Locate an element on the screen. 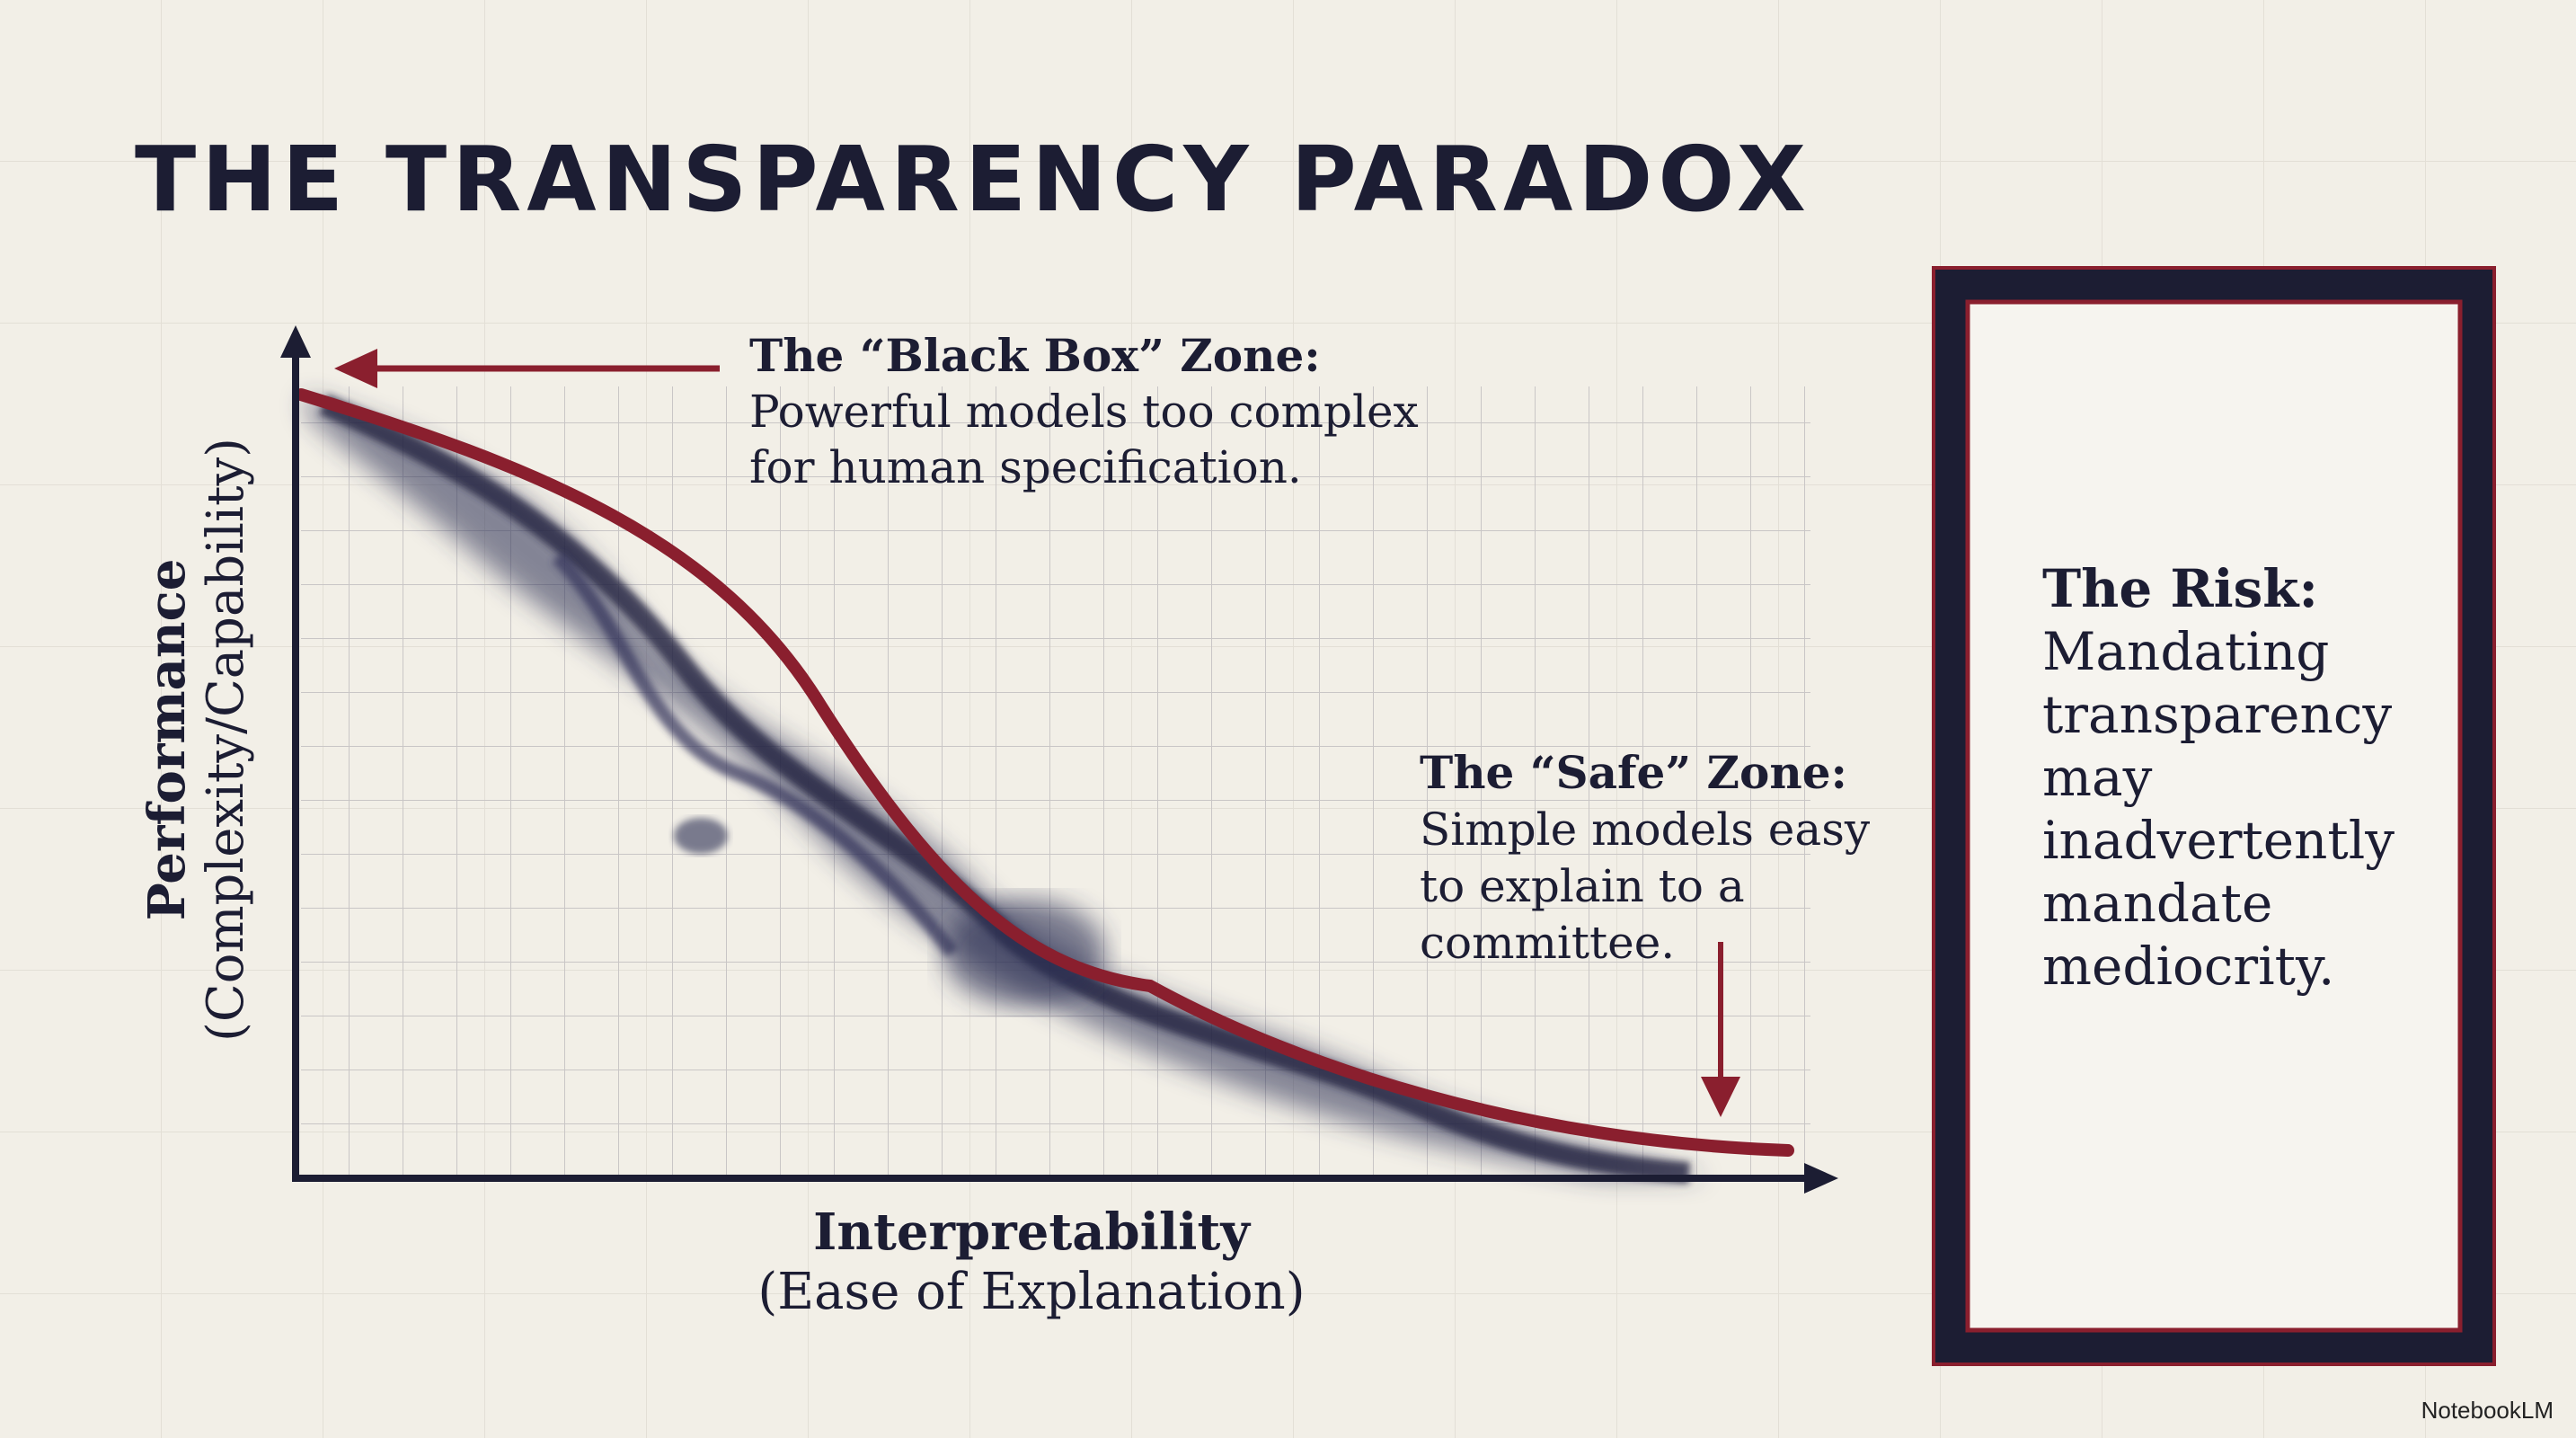 The height and width of the screenshot is (1438, 2576). risk-line: mandate is located at coordinates (2157, 903).